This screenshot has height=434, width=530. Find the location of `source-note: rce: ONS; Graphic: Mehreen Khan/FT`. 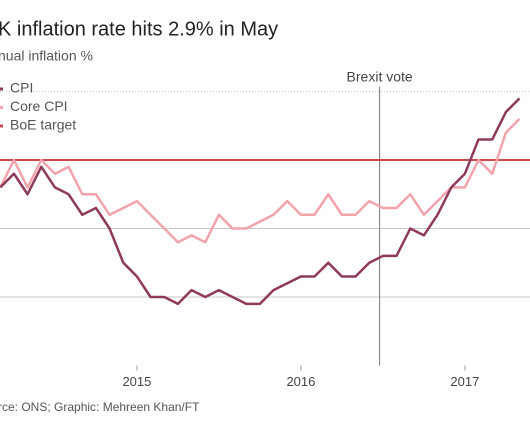

source-note: rce: ONS; Graphic: Mehreen Khan/FT is located at coordinates (100, 407).